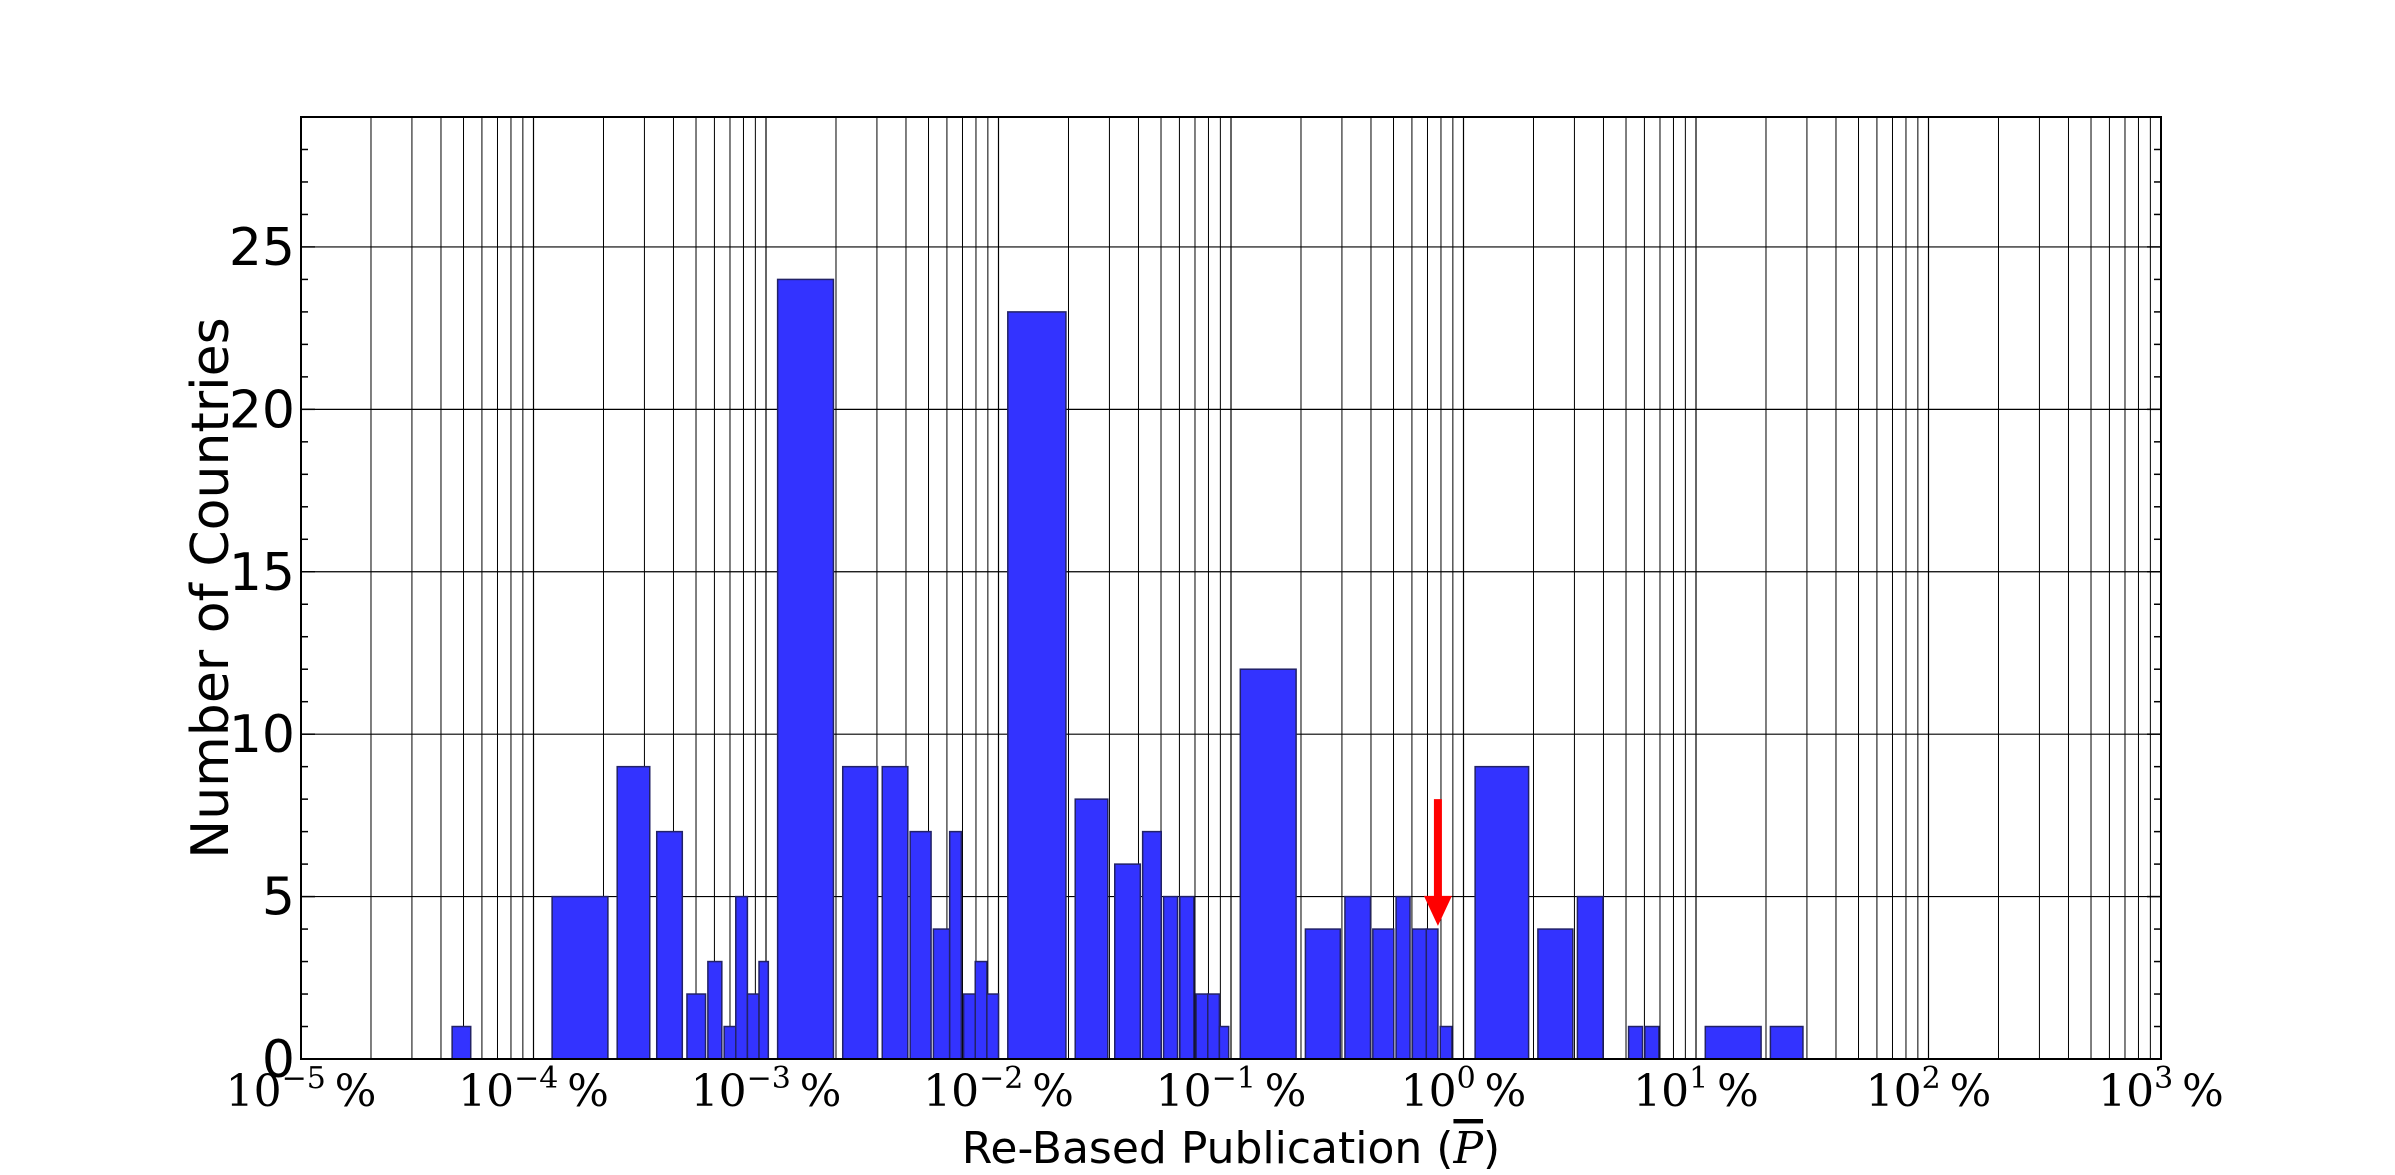 The height and width of the screenshot is (1175, 2395). Describe the element at coordinates (1929, 1089) in the screenshot. I see `x-tick-label: 102 %` at that location.